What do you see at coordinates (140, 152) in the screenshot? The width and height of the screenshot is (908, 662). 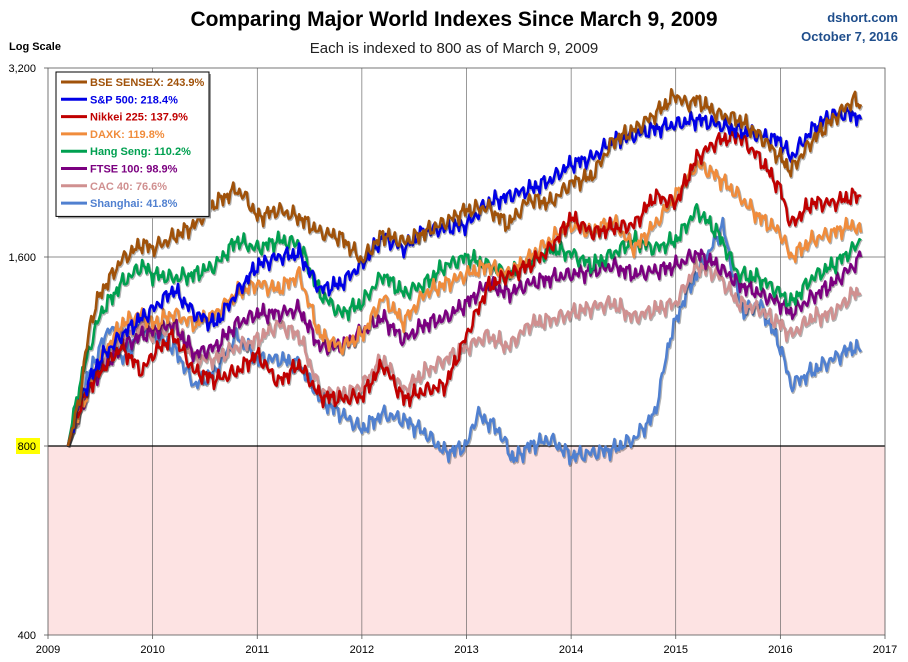 I see `legend-label: Hang Seng: 110.2%` at bounding box center [140, 152].